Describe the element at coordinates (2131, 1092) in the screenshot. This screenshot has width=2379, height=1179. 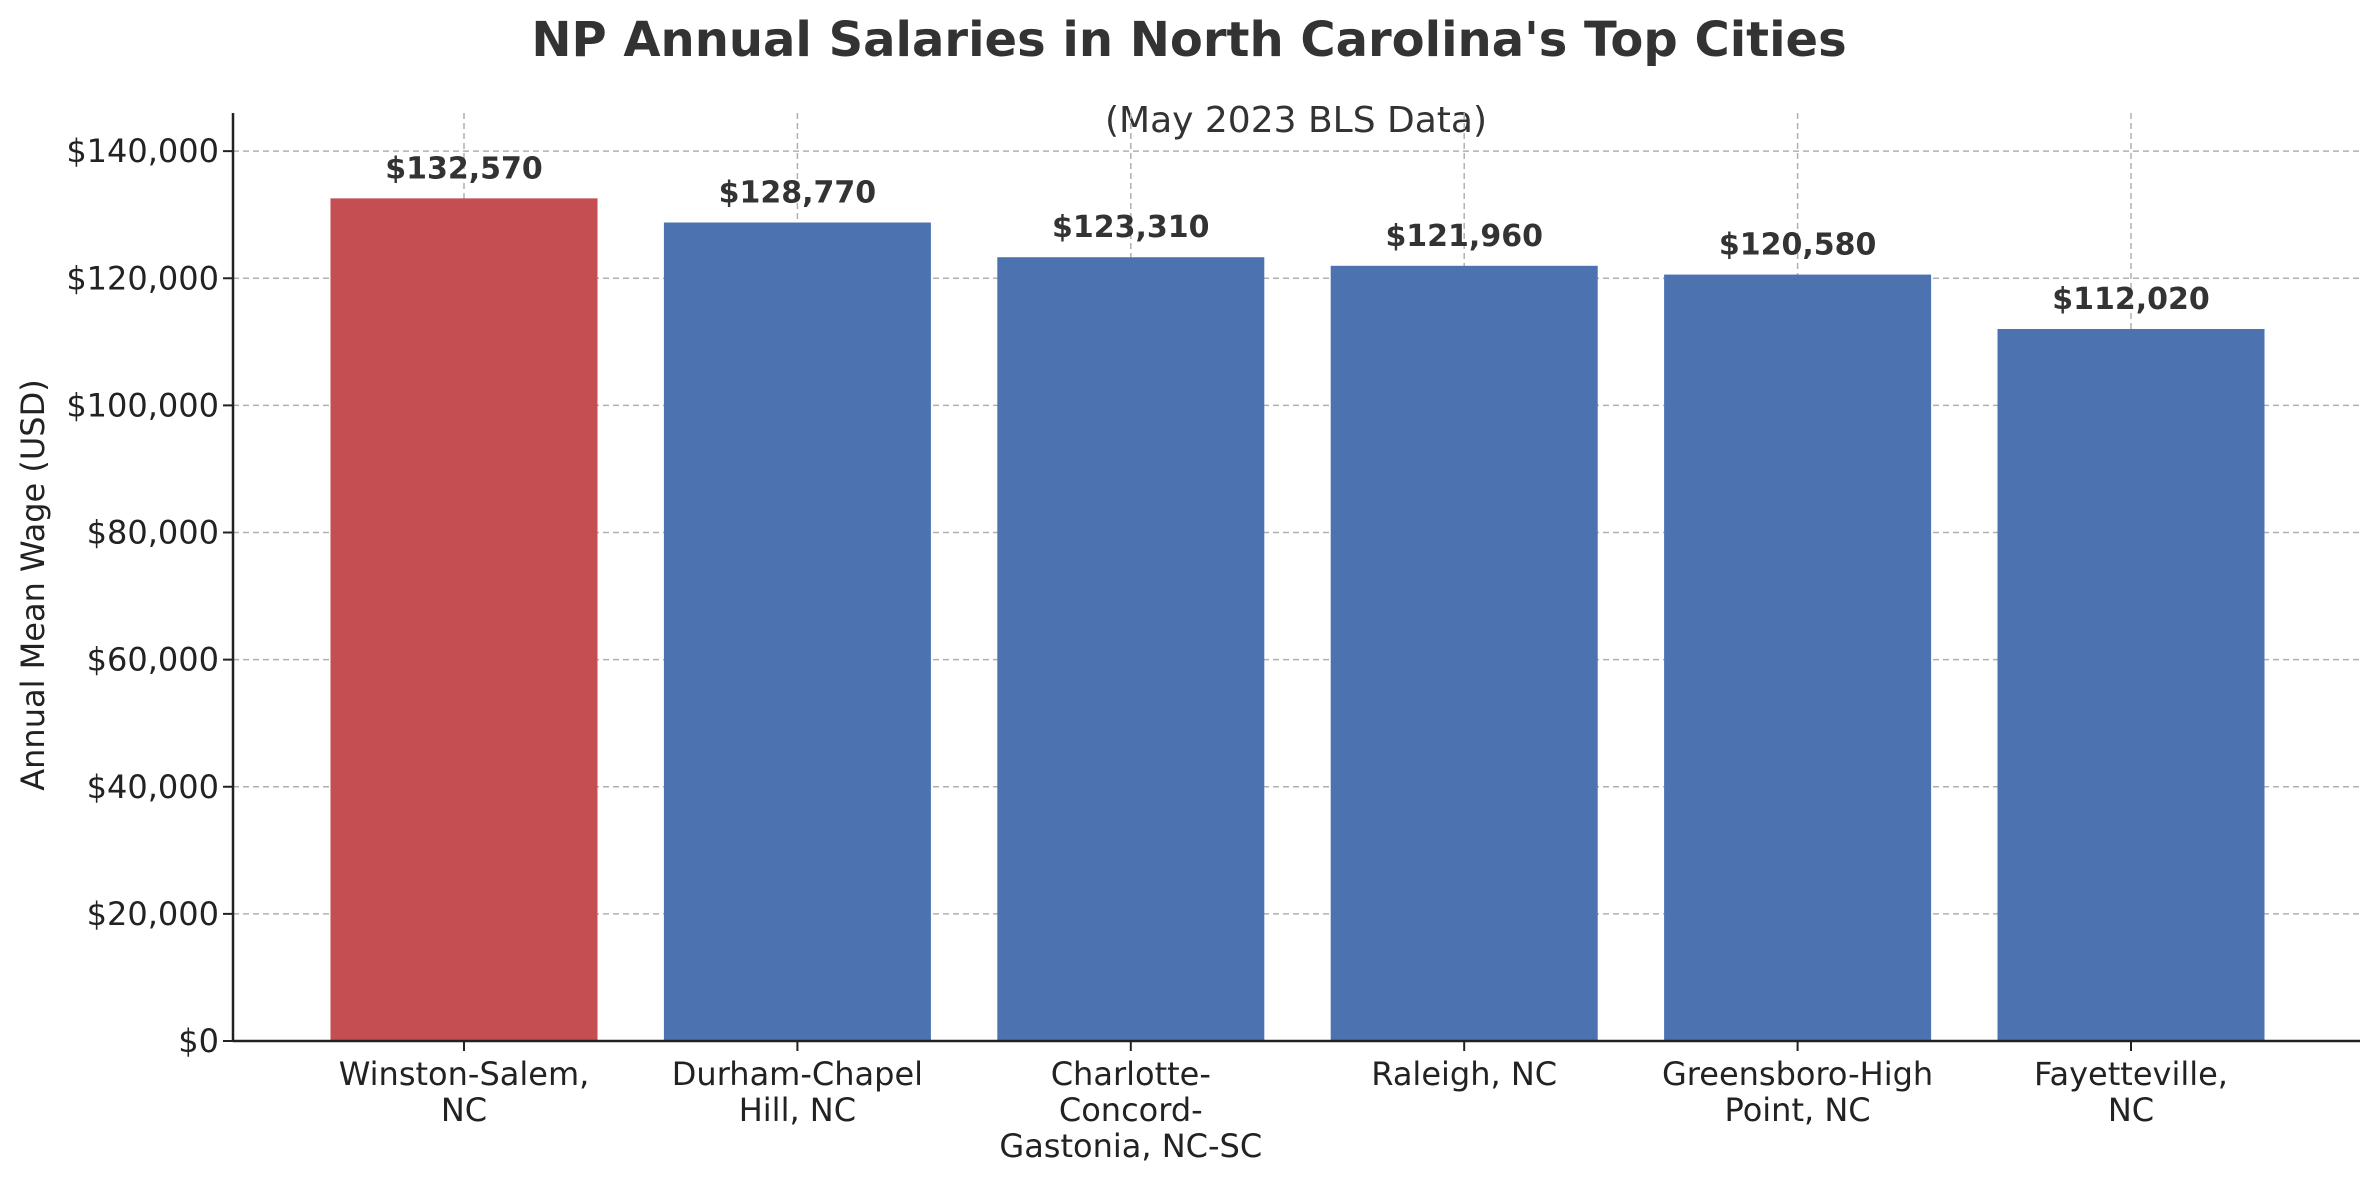
I see `x-tick-label: Fayetteville, NC` at that location.